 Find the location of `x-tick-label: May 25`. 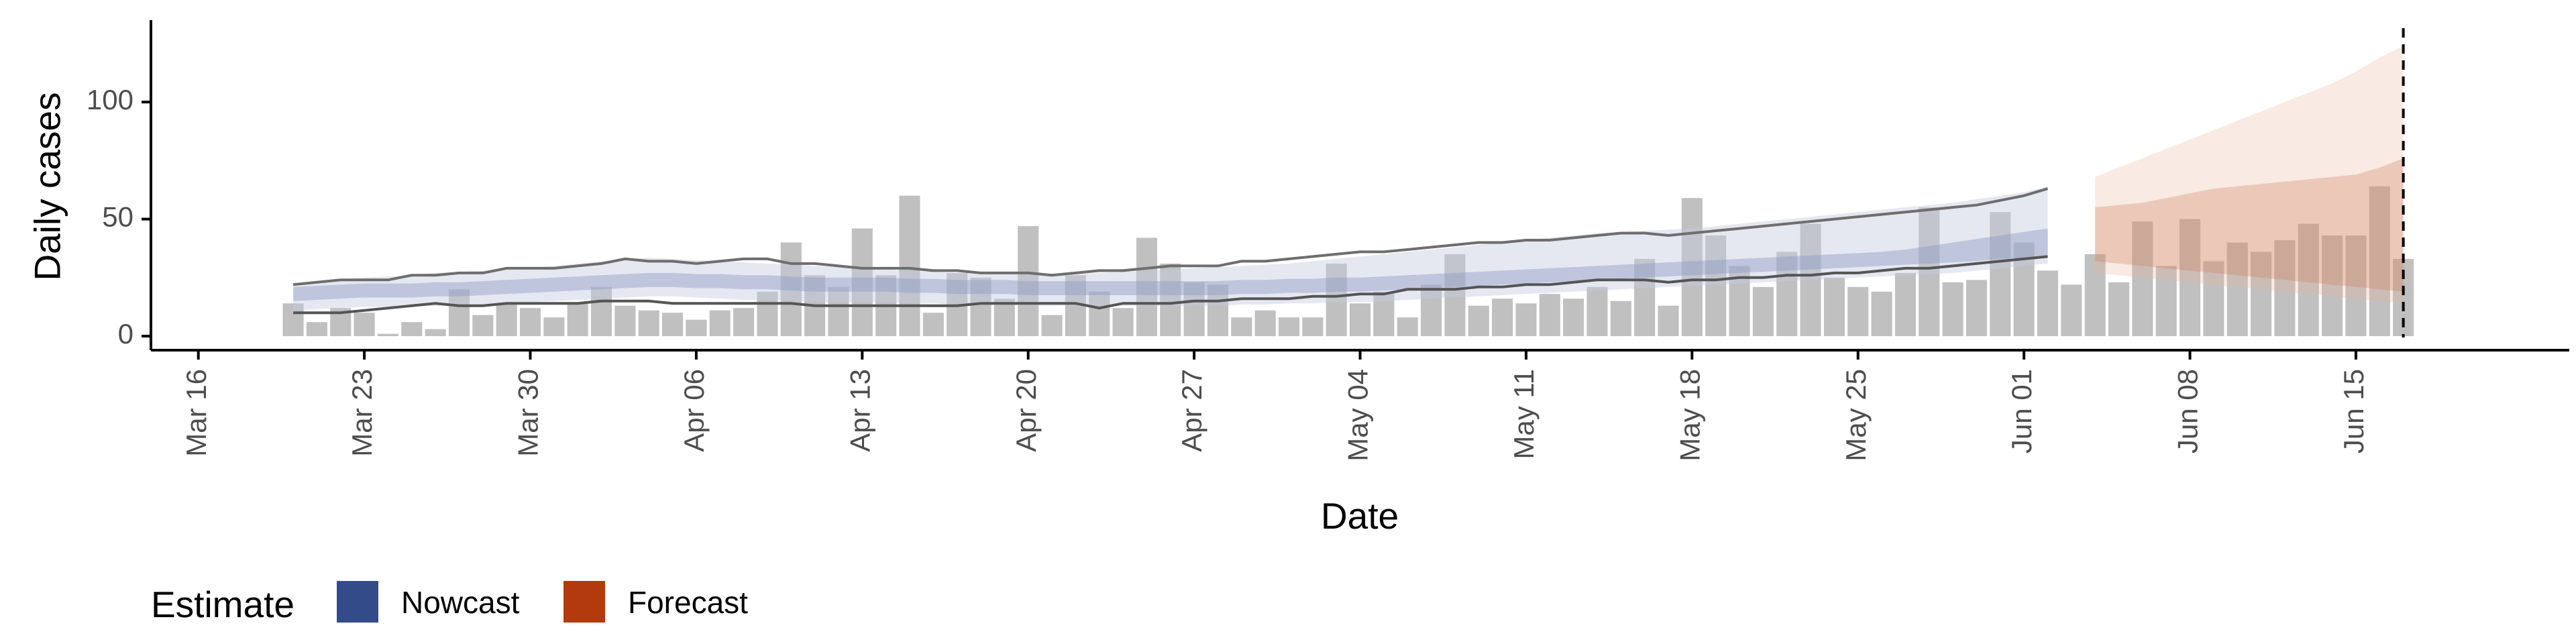

x-tick-label: May 25 is located at coordinates (1856, 415).